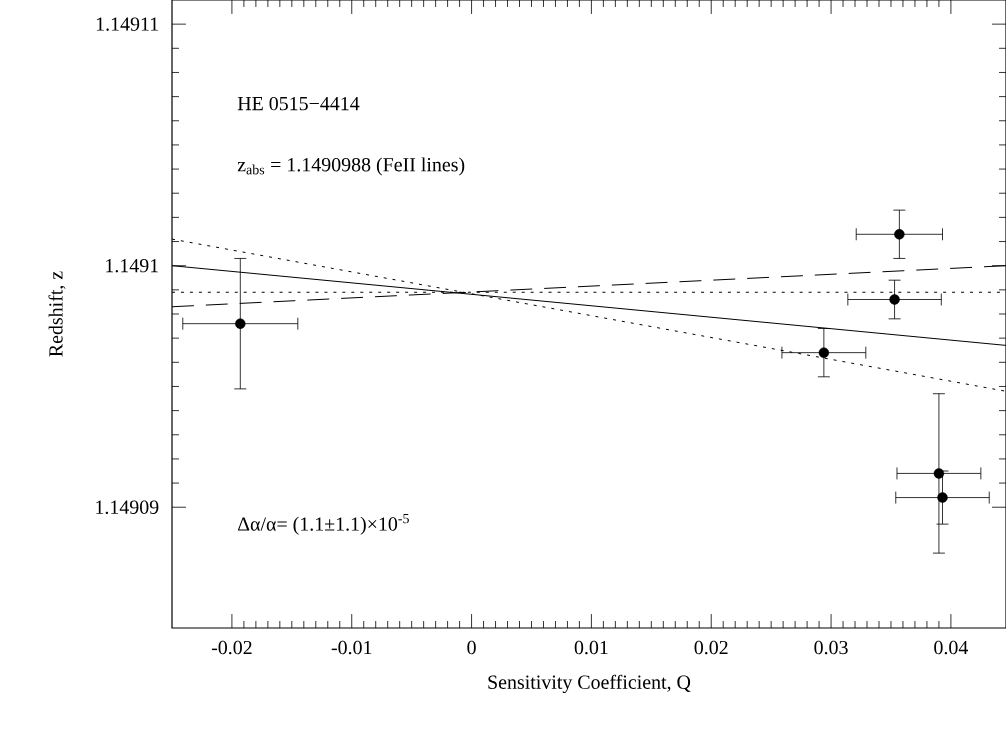  I want to click on annotation: Δα/α= (1.1±1.1)×10$^{-5}$, so click(323, 524).